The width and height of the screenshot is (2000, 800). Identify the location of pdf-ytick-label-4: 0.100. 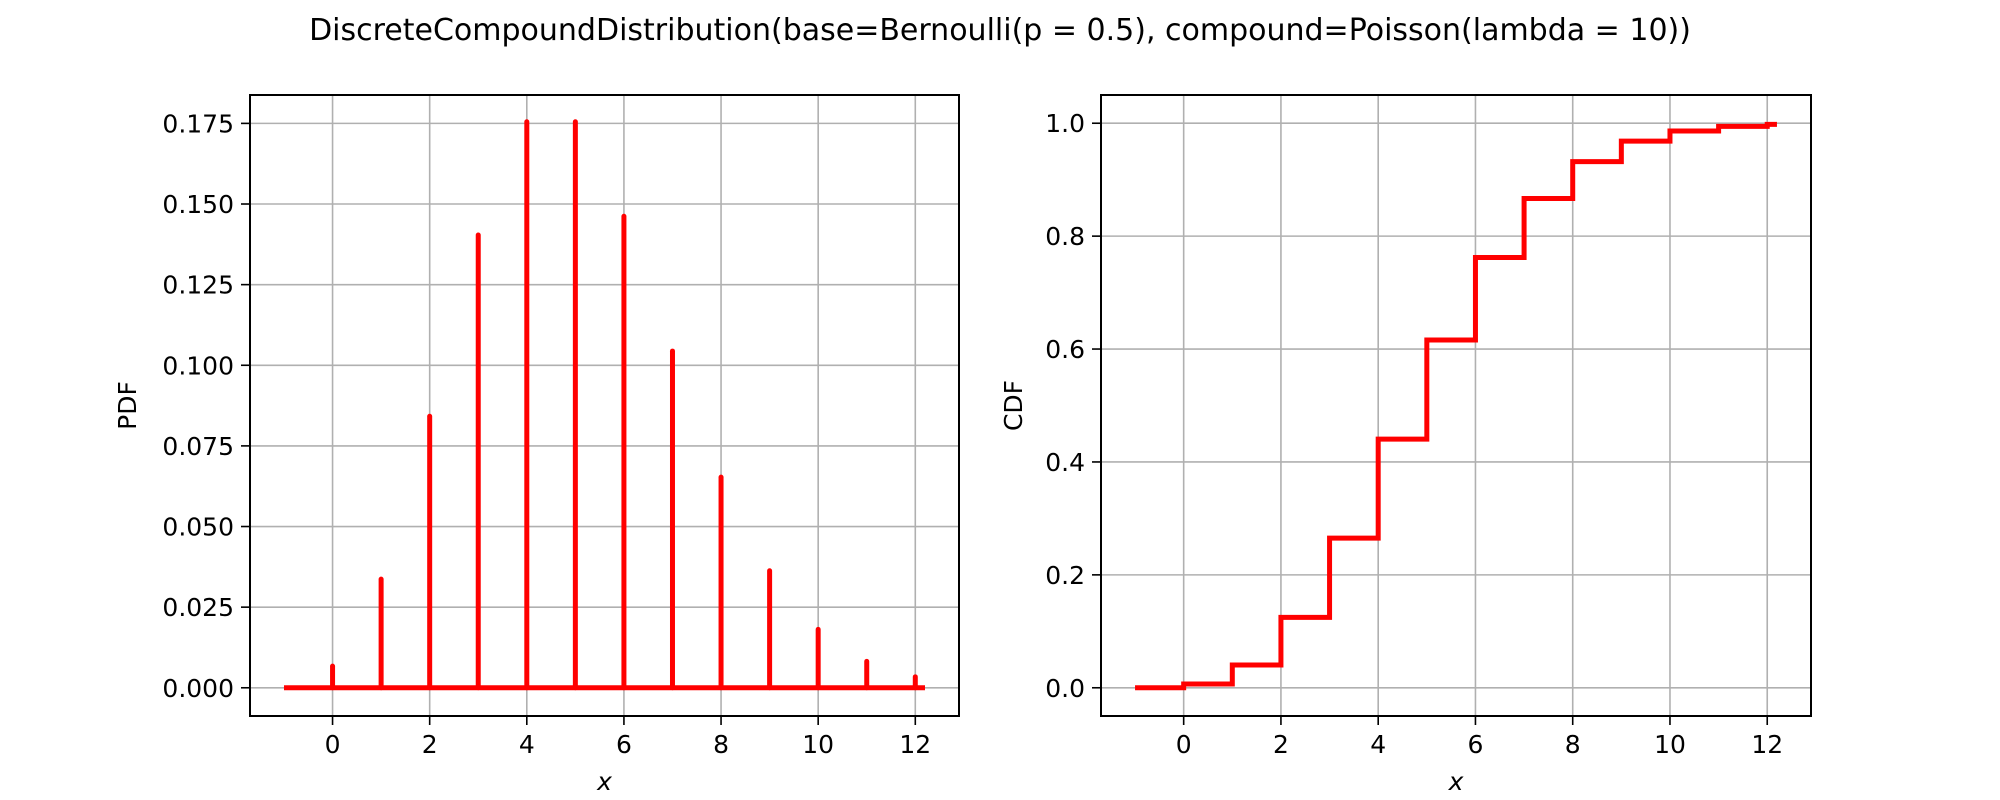
(198, 365).